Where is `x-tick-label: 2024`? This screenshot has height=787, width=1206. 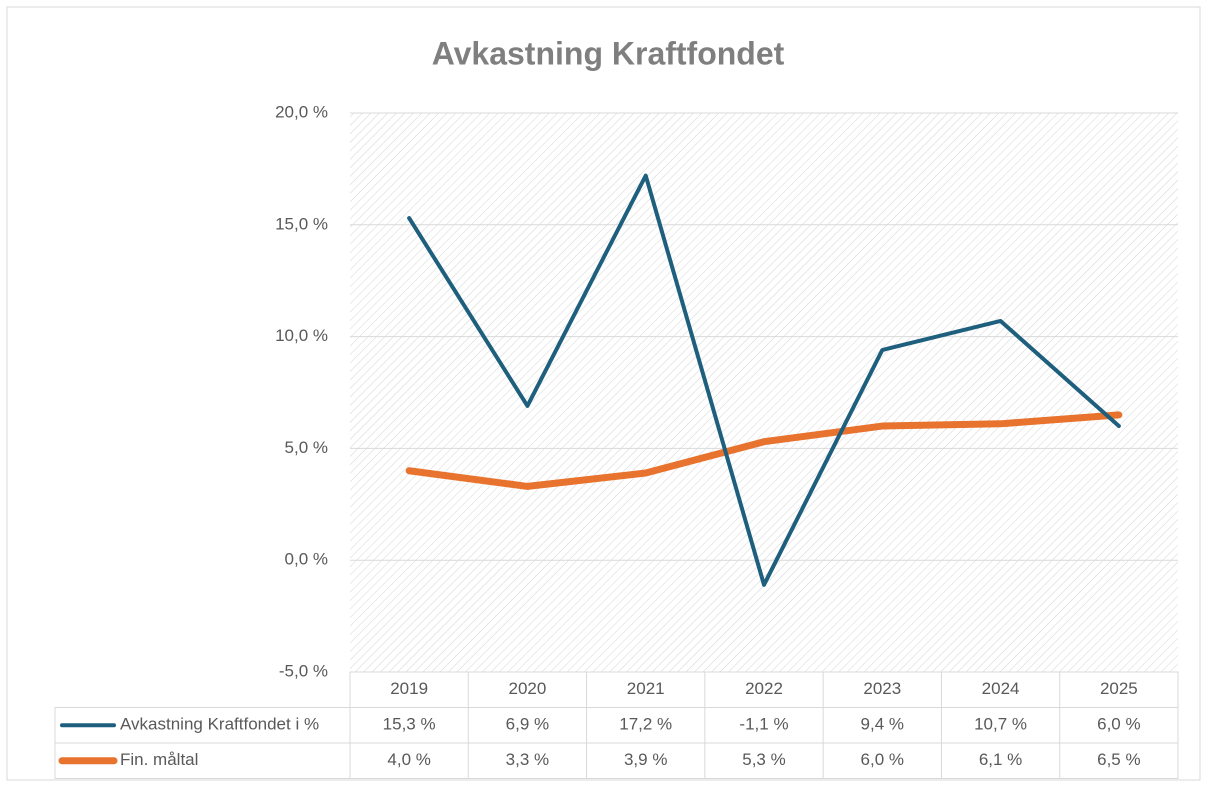 x-tick-label: 2024 is located at coordinates (1001, 688).